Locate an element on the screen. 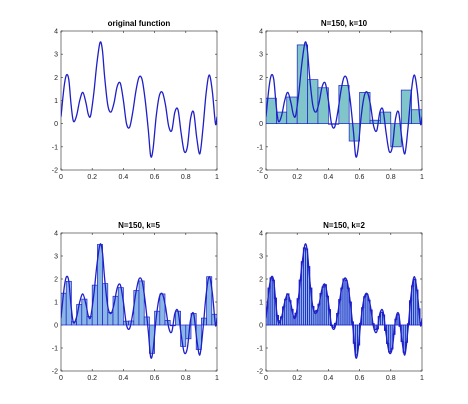 This screenshot has width=468, height=404. subplot-k5: N=150, k=5 0 0.2 0.4 0.6 0.8 1 -2 -1 0 1 2 3 4 is located at coordinates (135, 301).